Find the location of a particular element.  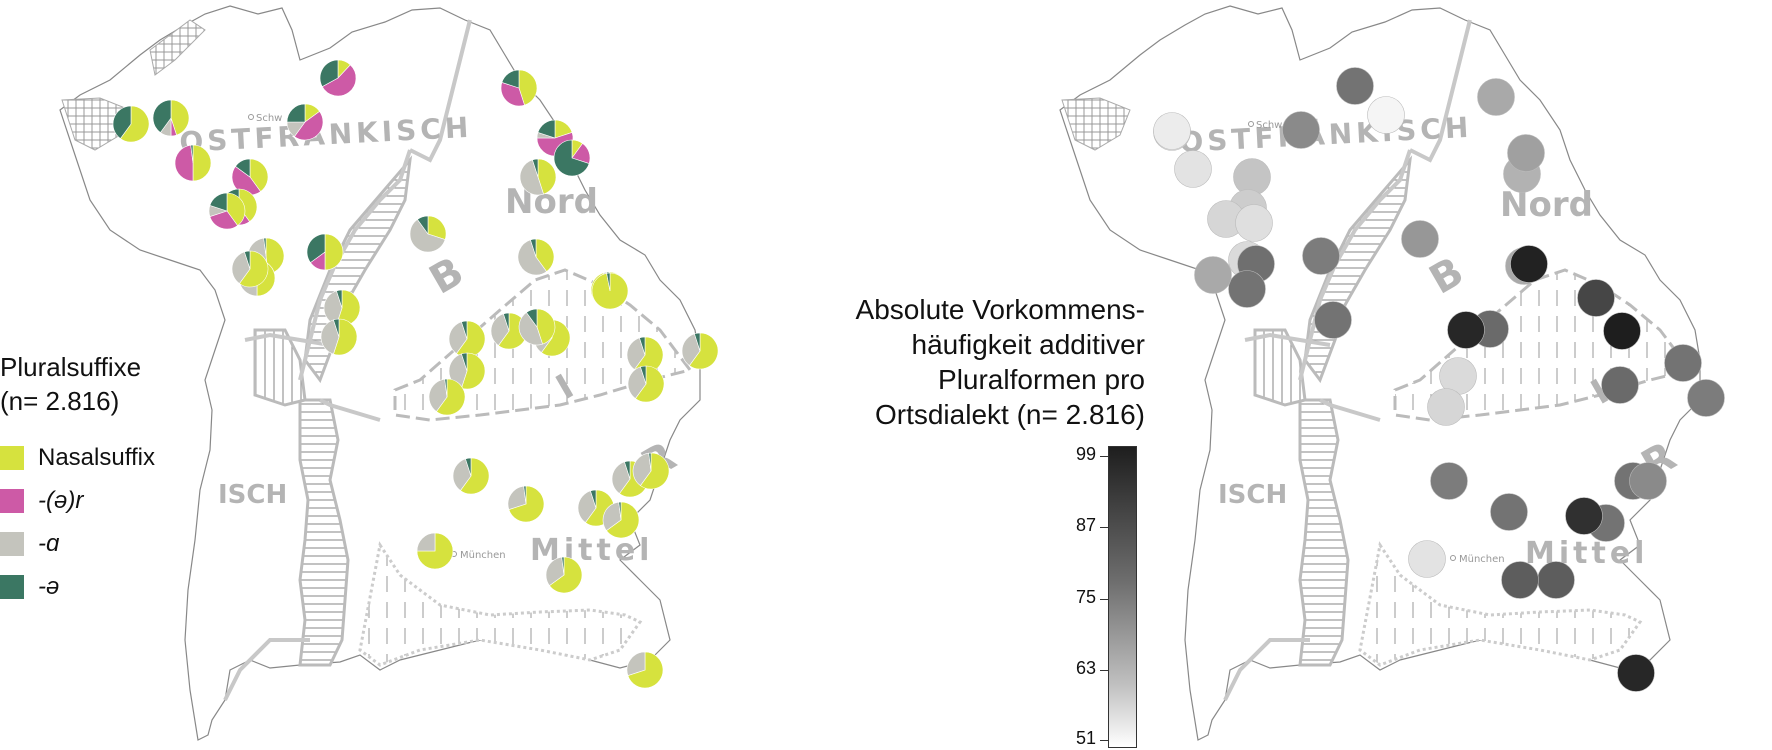

hatched-band-south is located at coordinates (324, 532).